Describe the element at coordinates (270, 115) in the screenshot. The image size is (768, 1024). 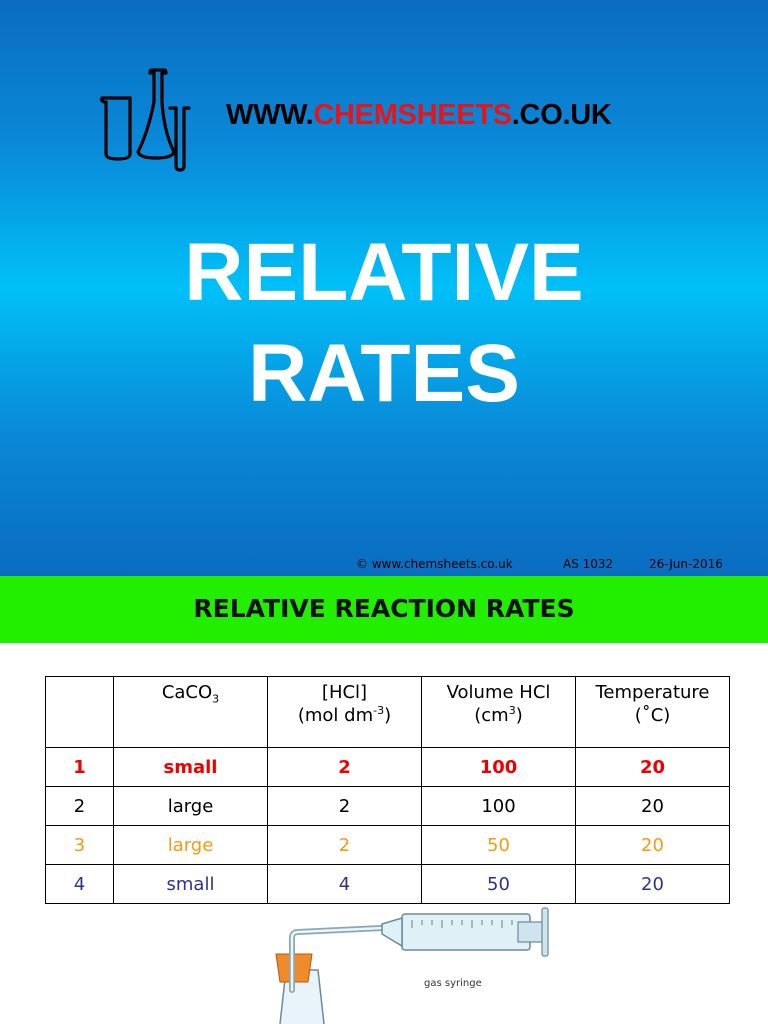
I see `site-prefix: WWW.` at that location.